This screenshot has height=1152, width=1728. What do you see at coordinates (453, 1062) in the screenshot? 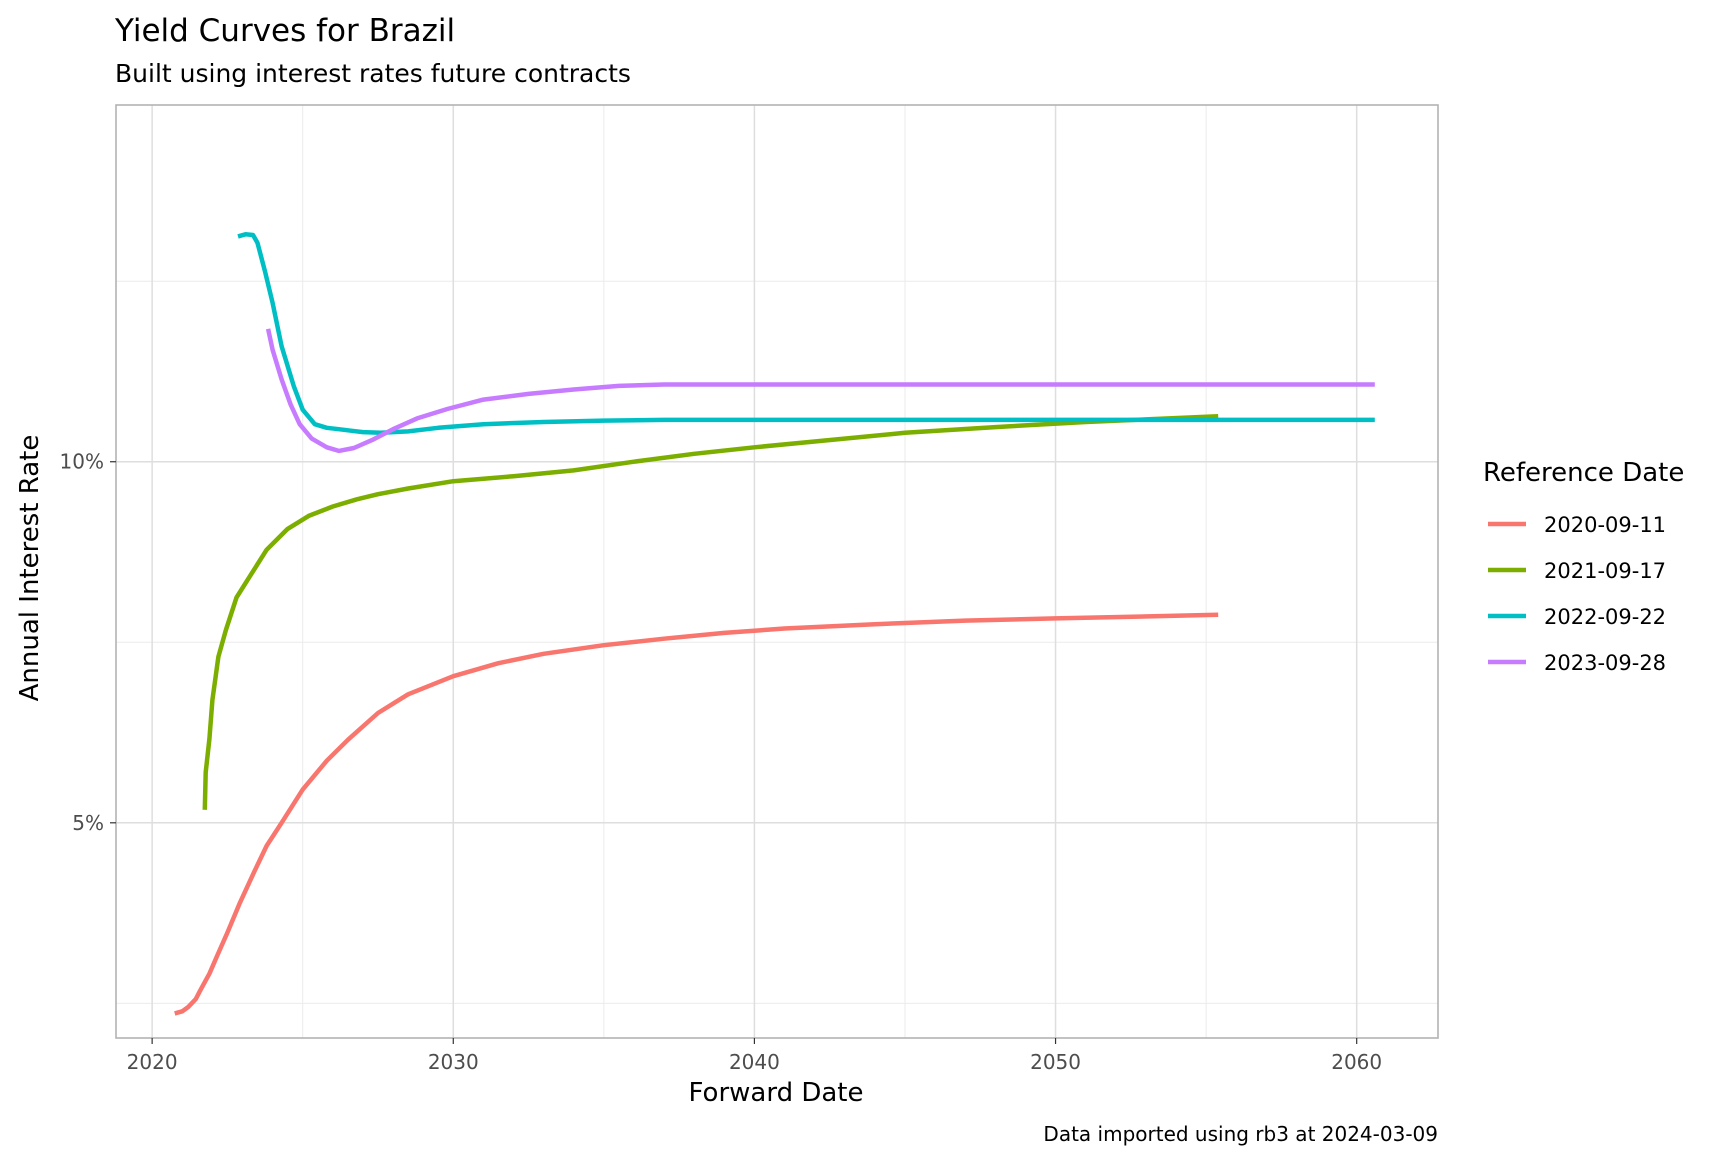
I see `x-tick-label: 2030` at bounding box center [453, 1062].